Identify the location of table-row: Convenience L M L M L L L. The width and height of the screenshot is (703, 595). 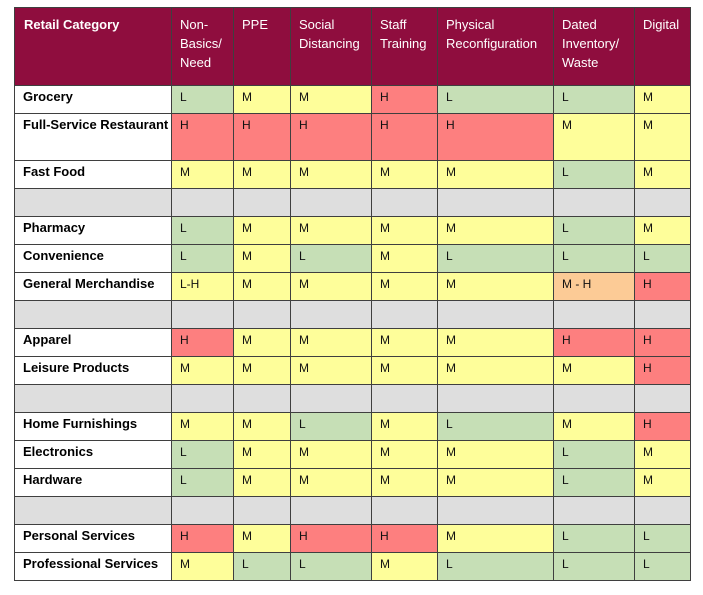
(352, 258).